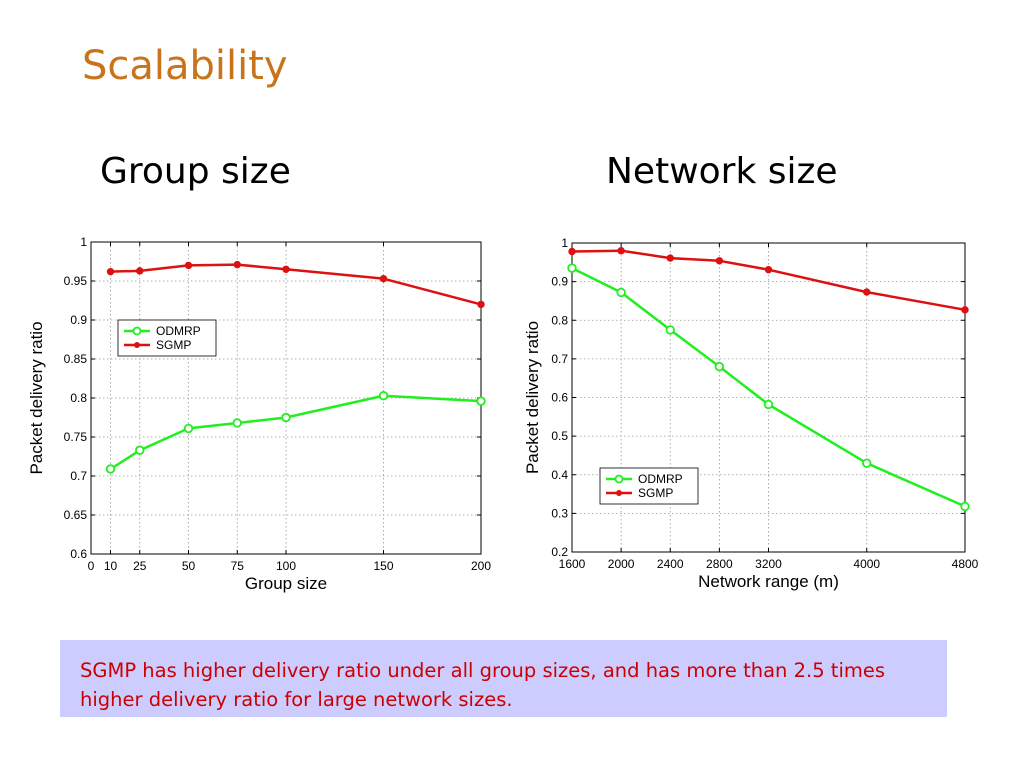 The width and height of the screenshot is (1024, 768). I want to click on x-tick-label: 100, so click(286, 566).